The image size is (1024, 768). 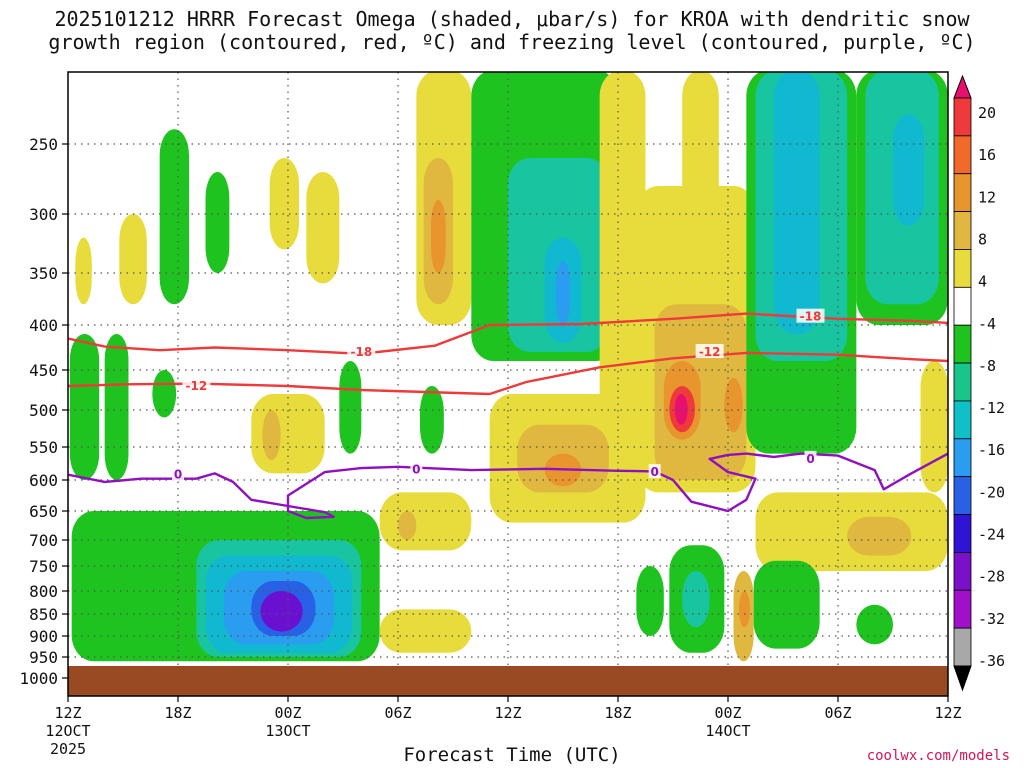 I want to click on x-tick-2: 00Z, so click(x=287, y=713).